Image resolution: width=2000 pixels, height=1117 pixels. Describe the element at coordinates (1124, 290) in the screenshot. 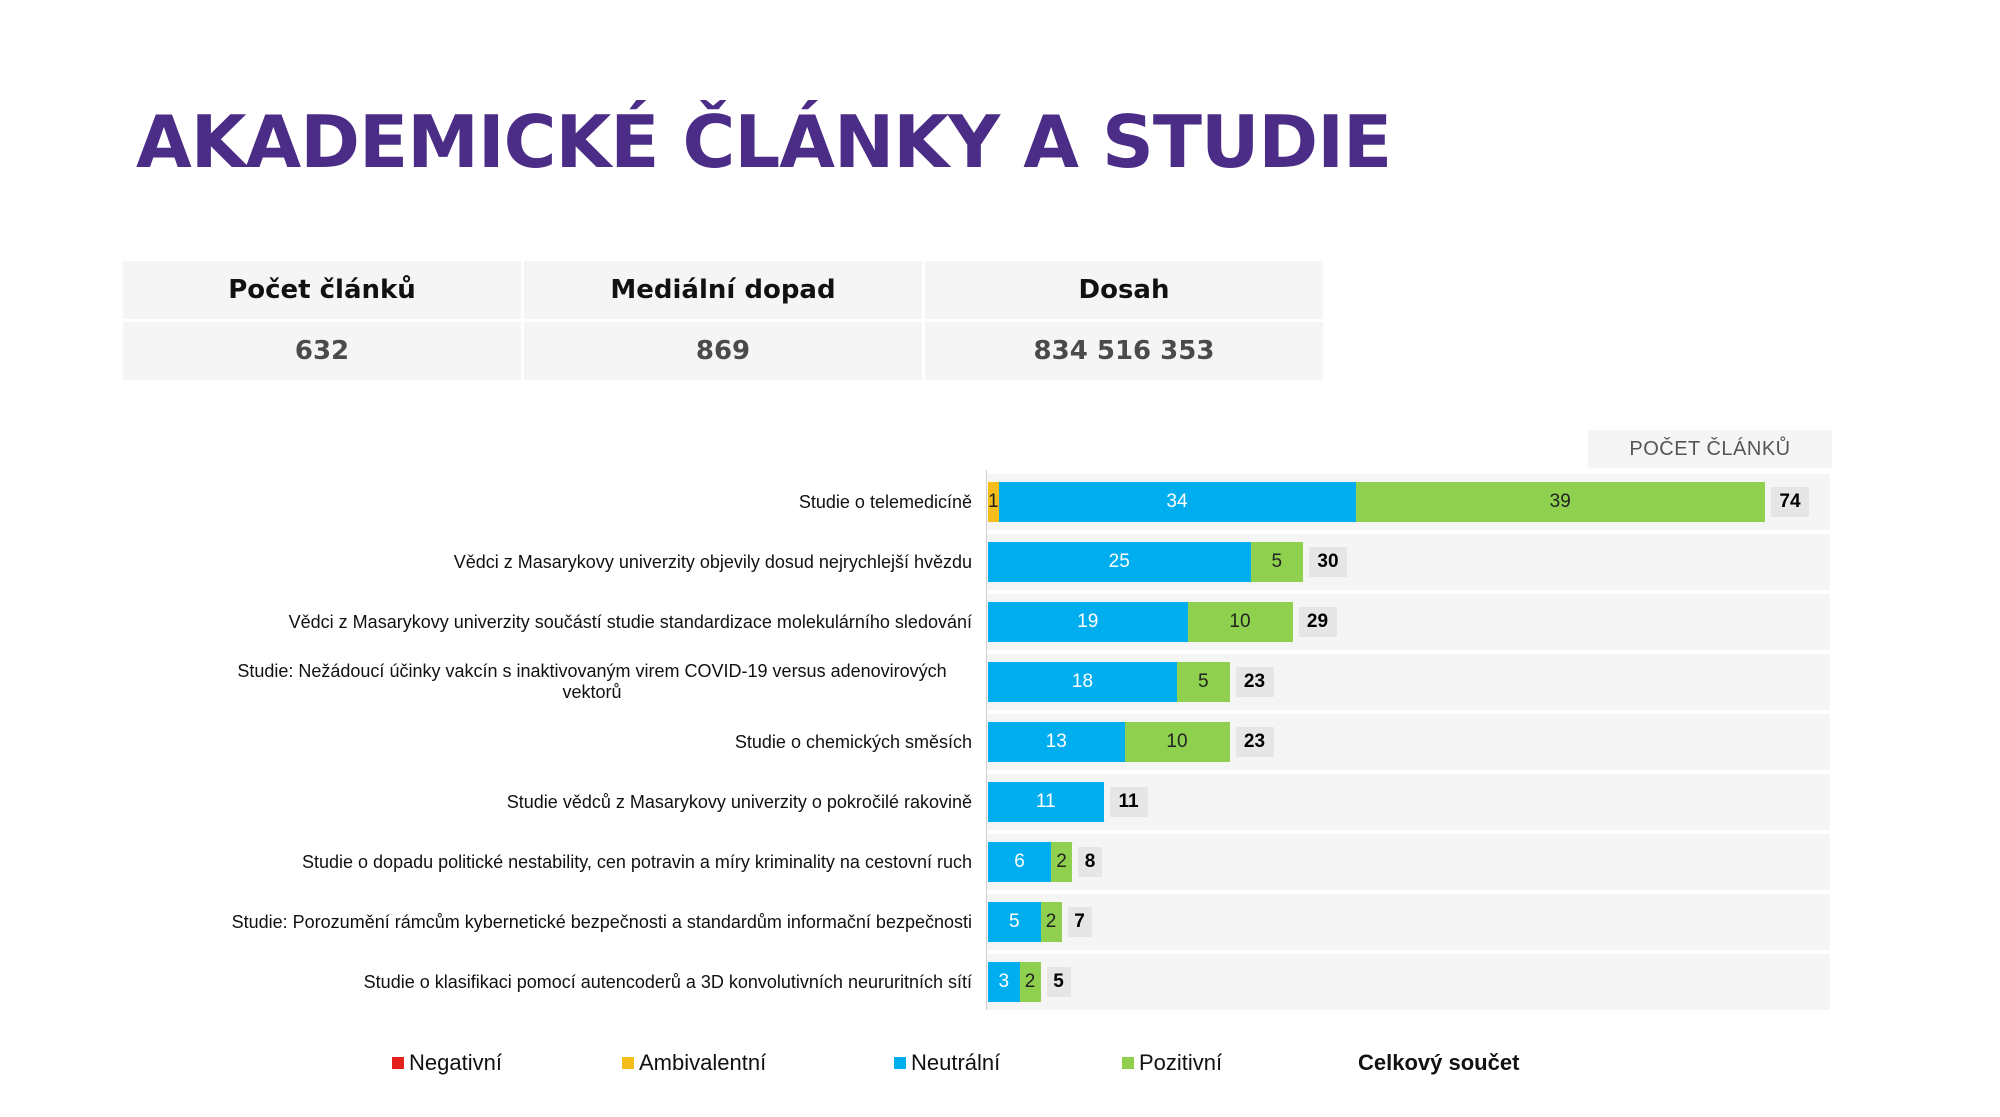

I see `stats-header-reach: Dosah` at that location.